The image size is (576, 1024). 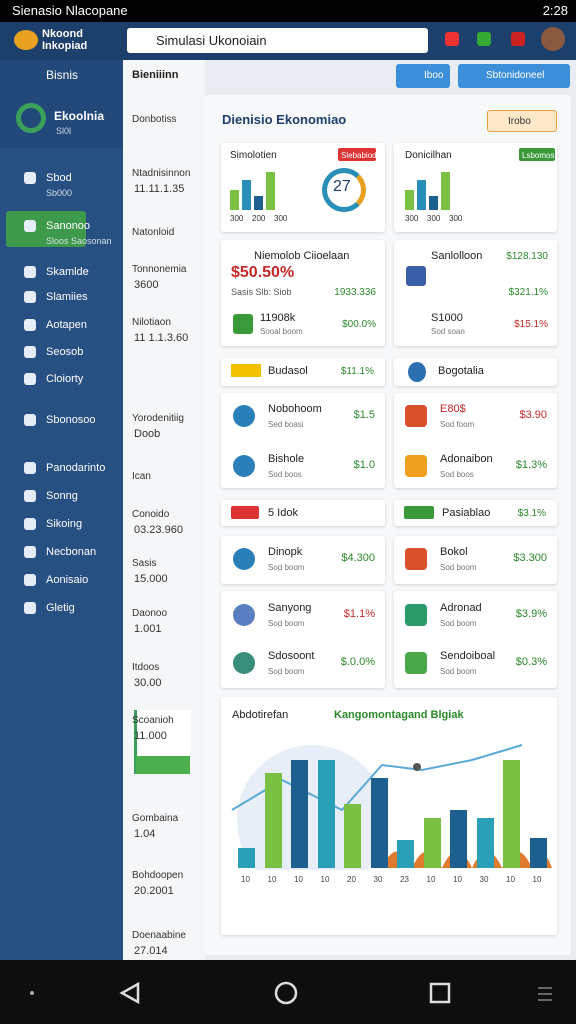 I want to click on button-label: Iboo, so click(x=434, y=75).